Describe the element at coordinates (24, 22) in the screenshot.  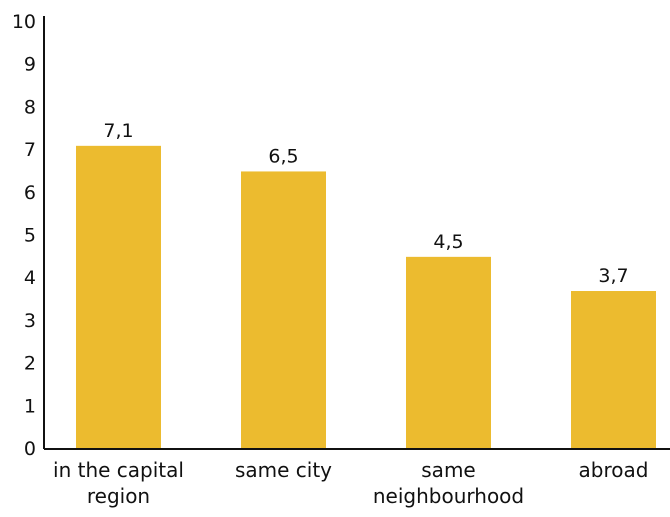
I see `y-tick-label: 10` at that location.